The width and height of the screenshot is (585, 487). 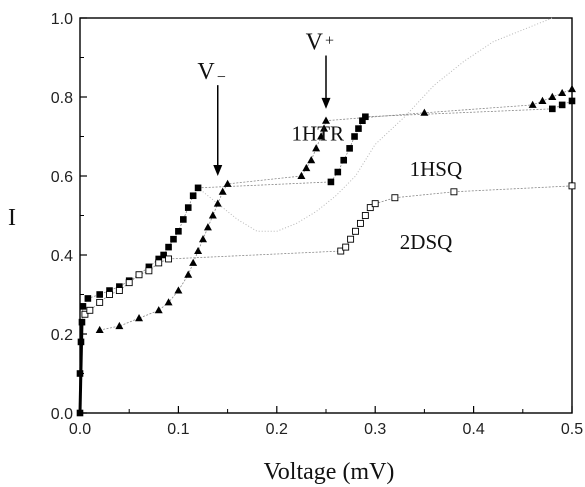 What do you see at coordinates (62, 177) in the screenshot?
I see `y-tick-label: 0.6` at bounding box center [62, 177].